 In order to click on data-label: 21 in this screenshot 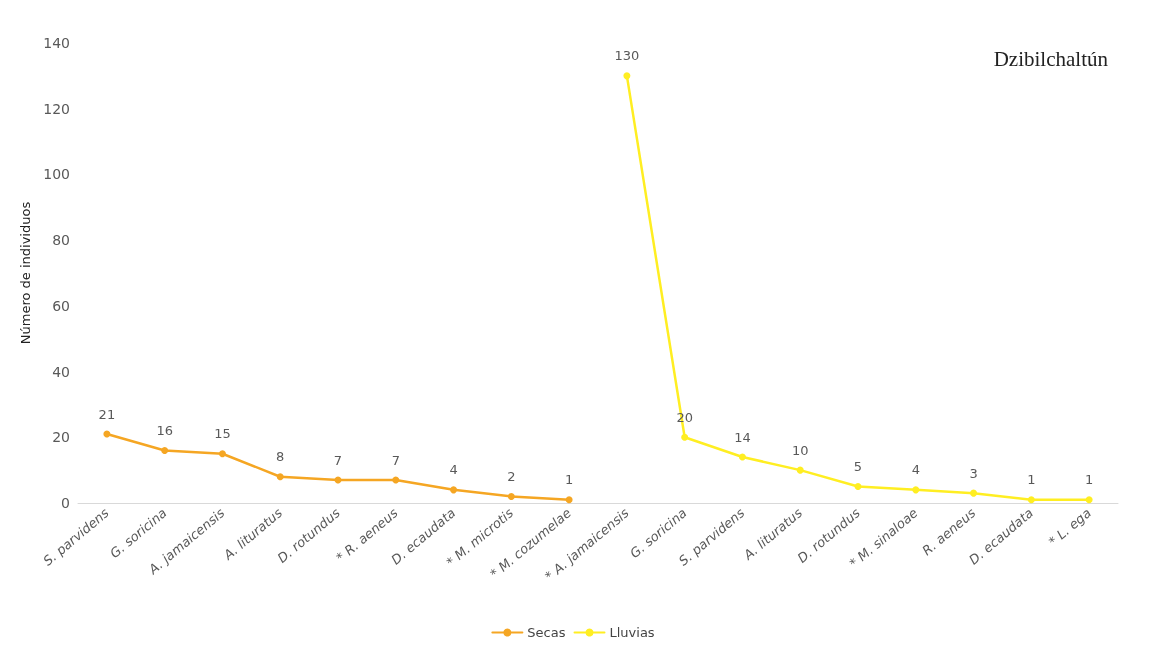, I will do `click(107, 414)`.